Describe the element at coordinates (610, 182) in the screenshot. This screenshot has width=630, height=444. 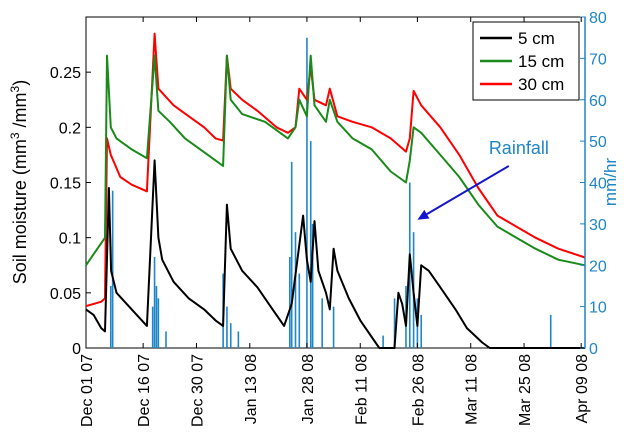
I see `y2-axis-label: mm/hr` at that location.